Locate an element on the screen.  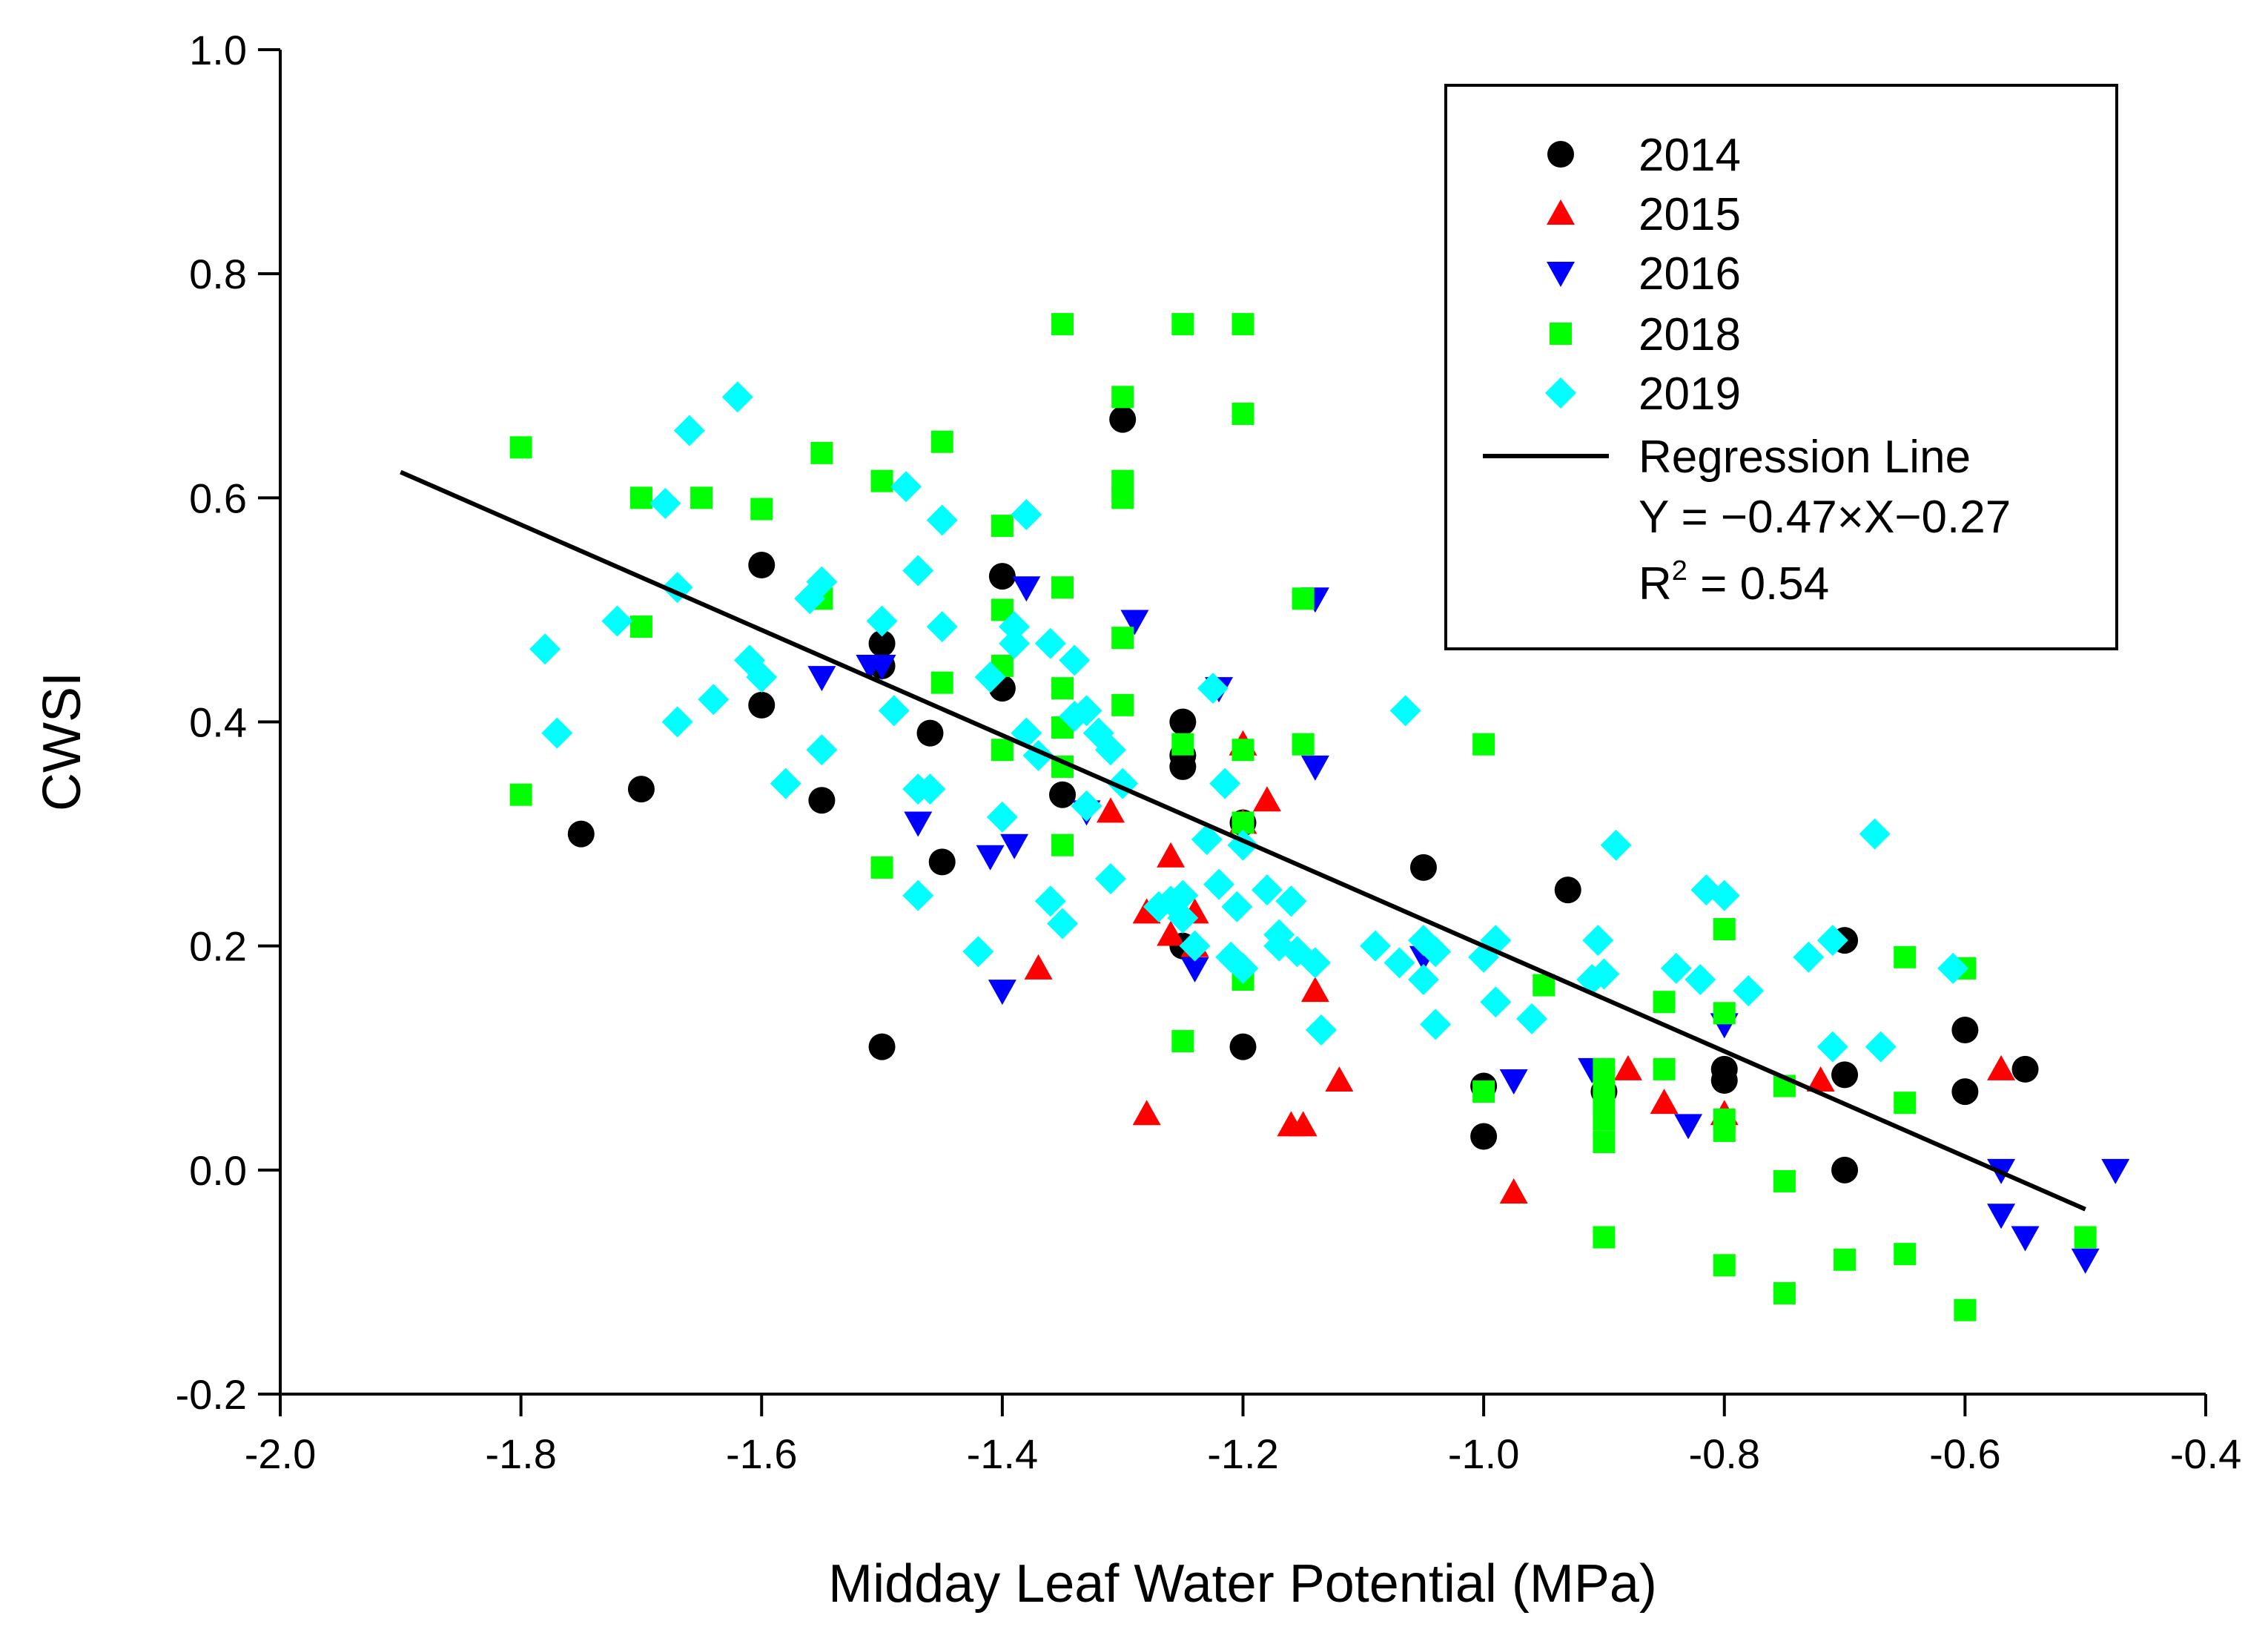
legend-marker-2014 is located at coordinates (1560, 154).